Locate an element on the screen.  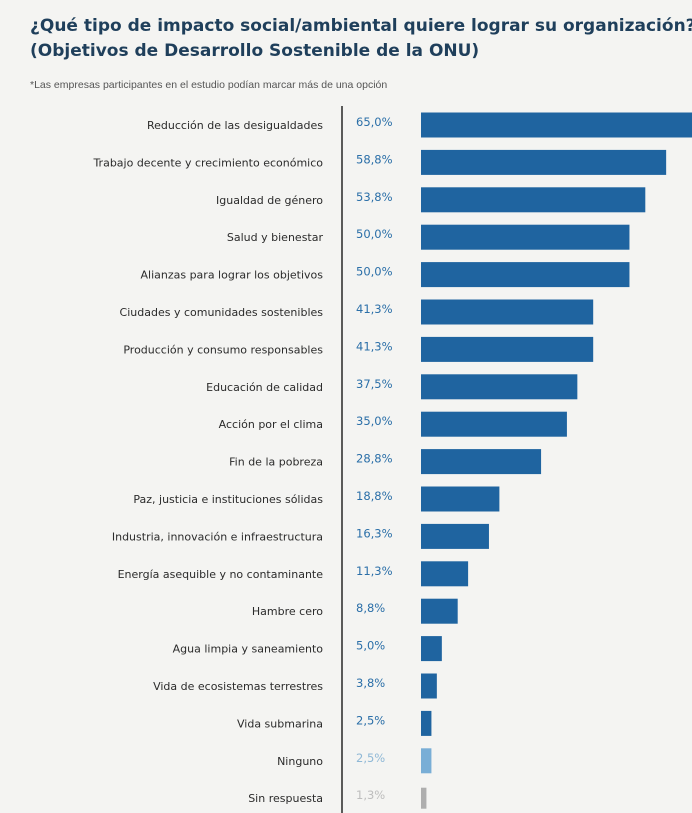
category-label: Acción por el clima is located at coordinates (271, 424).